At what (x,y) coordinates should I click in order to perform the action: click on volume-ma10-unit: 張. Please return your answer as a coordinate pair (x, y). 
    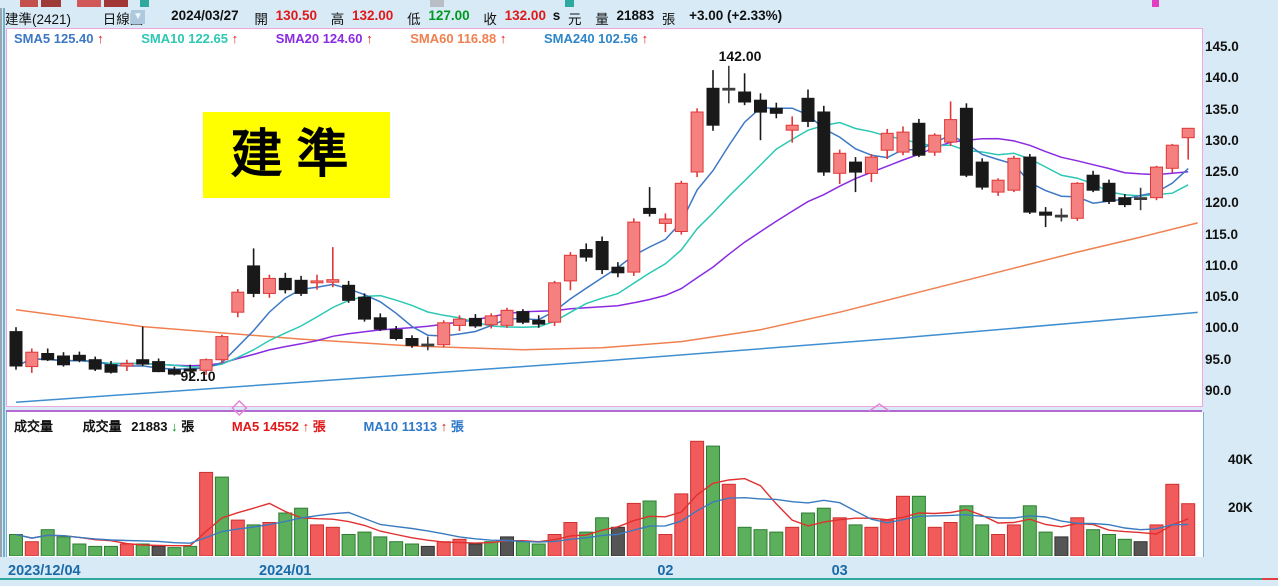
    Looking at the image, I should click on (457, 426).